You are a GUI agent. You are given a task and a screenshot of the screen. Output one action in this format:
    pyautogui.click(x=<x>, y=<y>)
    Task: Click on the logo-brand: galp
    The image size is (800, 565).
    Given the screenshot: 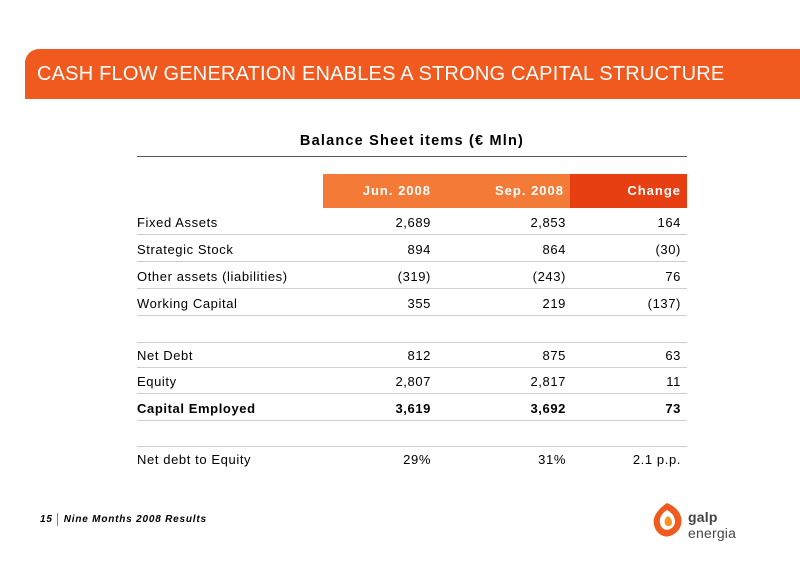 What is the action you would take?
    pyautogui.click(x=703, y=517)
    